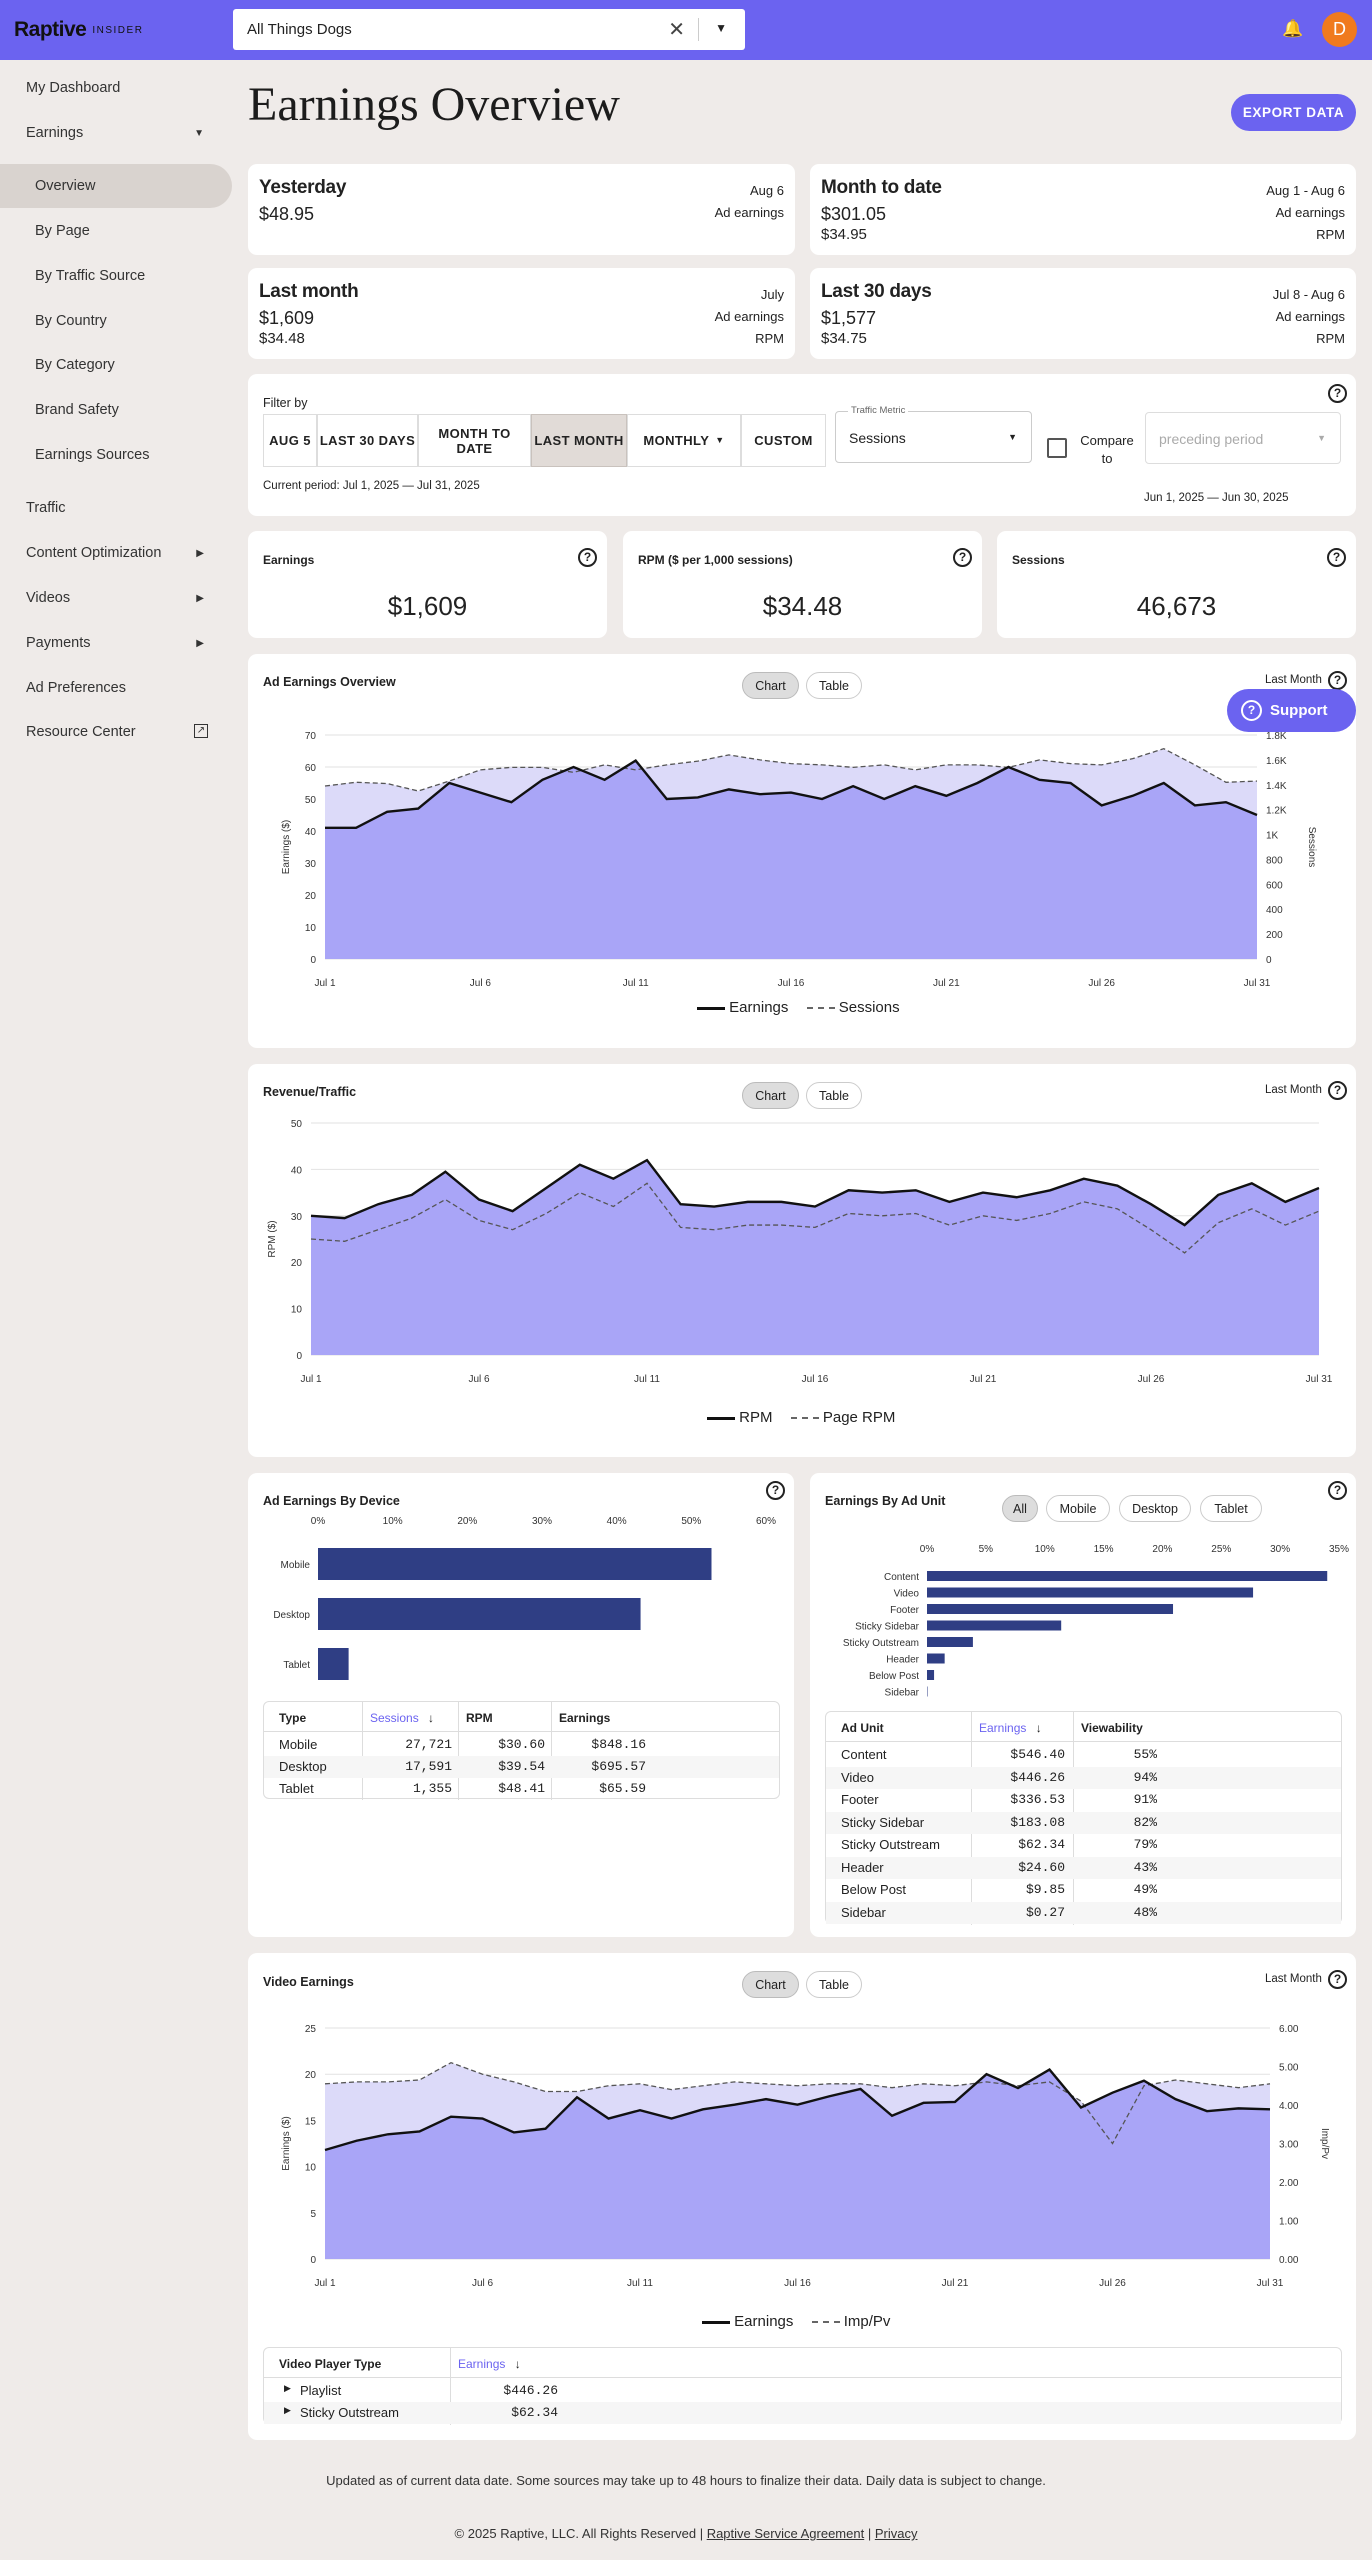 The height and width of the screenshot is (2560, 1372). I want to click on bar-category-label: Desktop, so click(291, 1615).